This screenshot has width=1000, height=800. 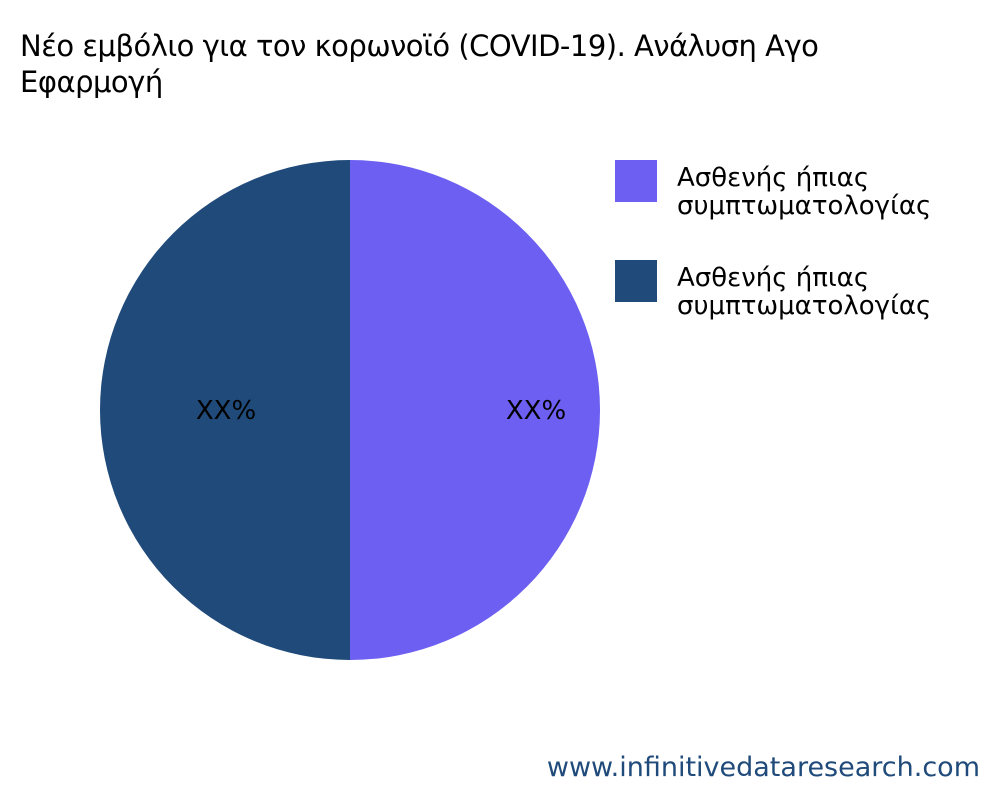 I want to click on legend-item-0: Ασθενής ήπιας συμπτωματολογίας, so click(x=806, y=190).